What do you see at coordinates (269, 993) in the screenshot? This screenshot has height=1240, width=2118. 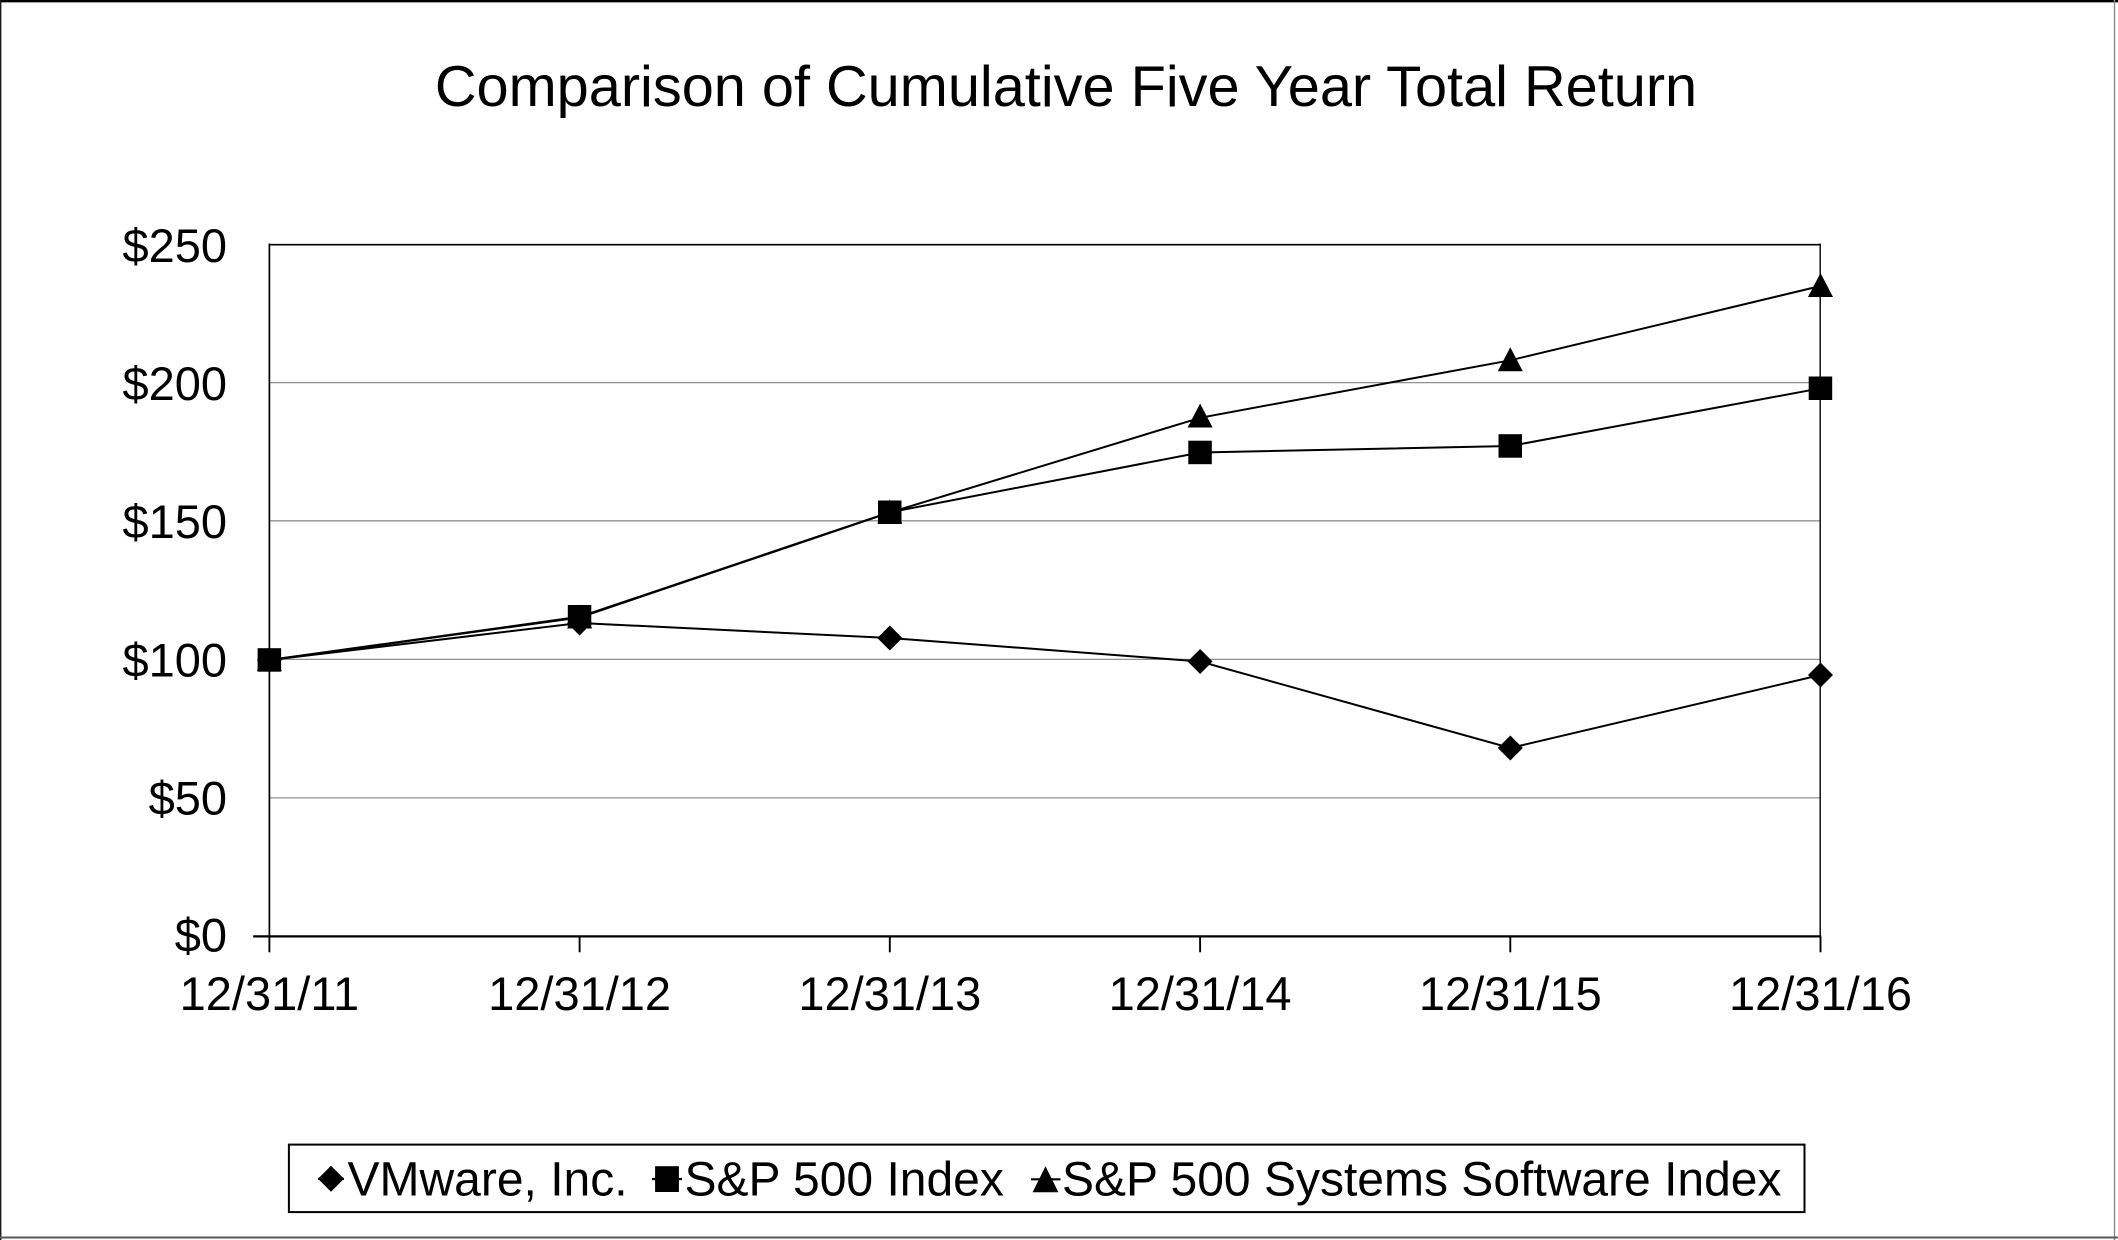 I see `svg-text: 12/31/11` at bounding box center [269, 993].